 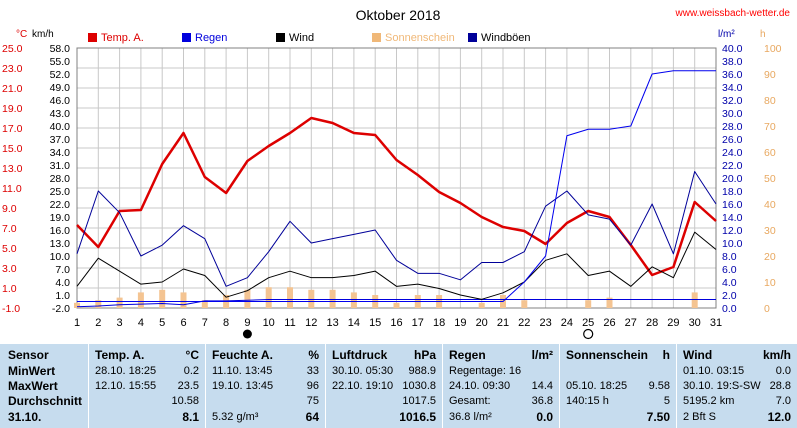 I want to click on rain-tick-label: 20.0, so click(x=732, y=179).